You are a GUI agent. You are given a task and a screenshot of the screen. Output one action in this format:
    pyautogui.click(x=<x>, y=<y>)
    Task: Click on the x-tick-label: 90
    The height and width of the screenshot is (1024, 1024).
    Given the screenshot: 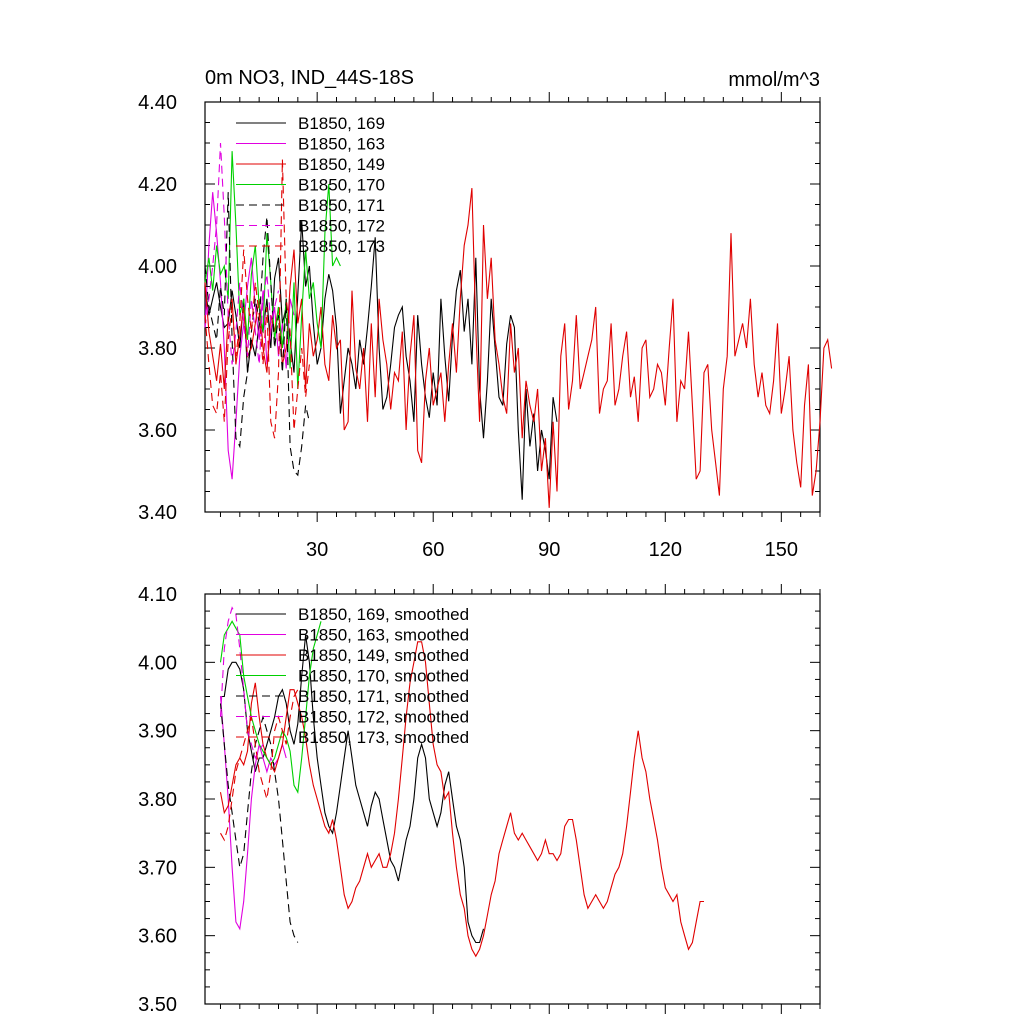 What is the action you would take?
    pyautogui.click(x=549, y=550)
    